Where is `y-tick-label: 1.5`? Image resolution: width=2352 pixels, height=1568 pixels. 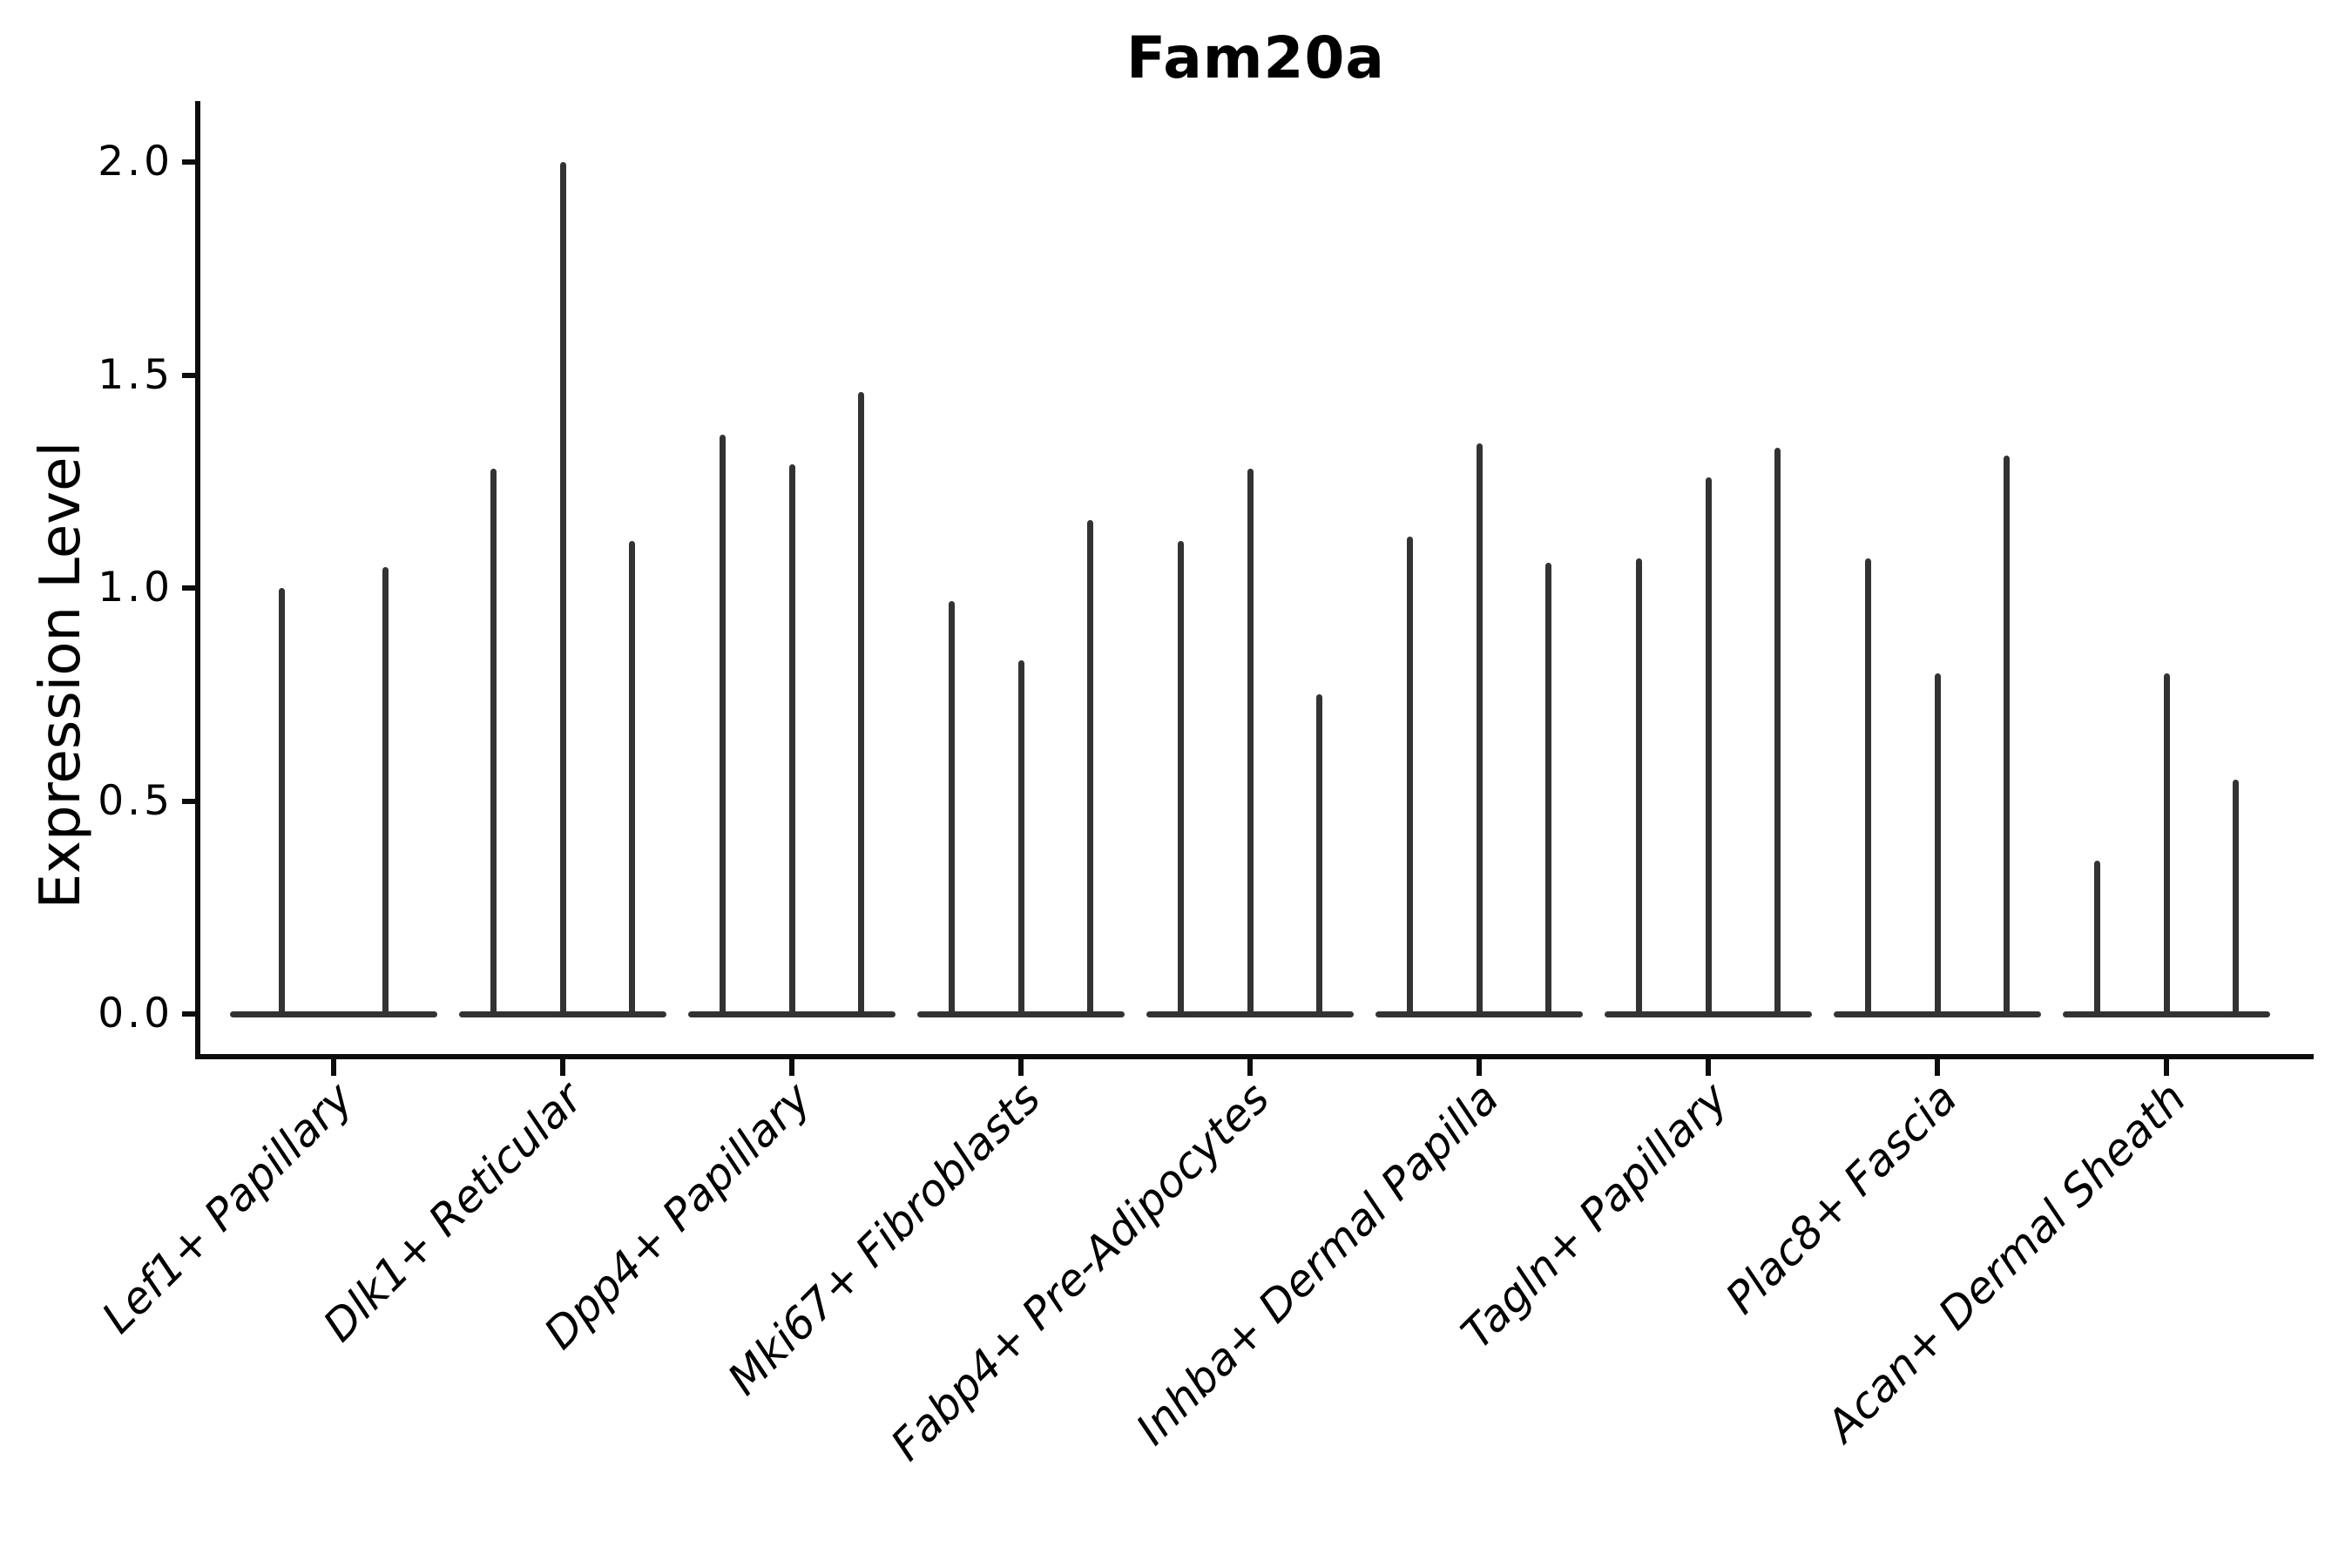 y-tick-label: 1.5 is located at coordinates (135, 374).